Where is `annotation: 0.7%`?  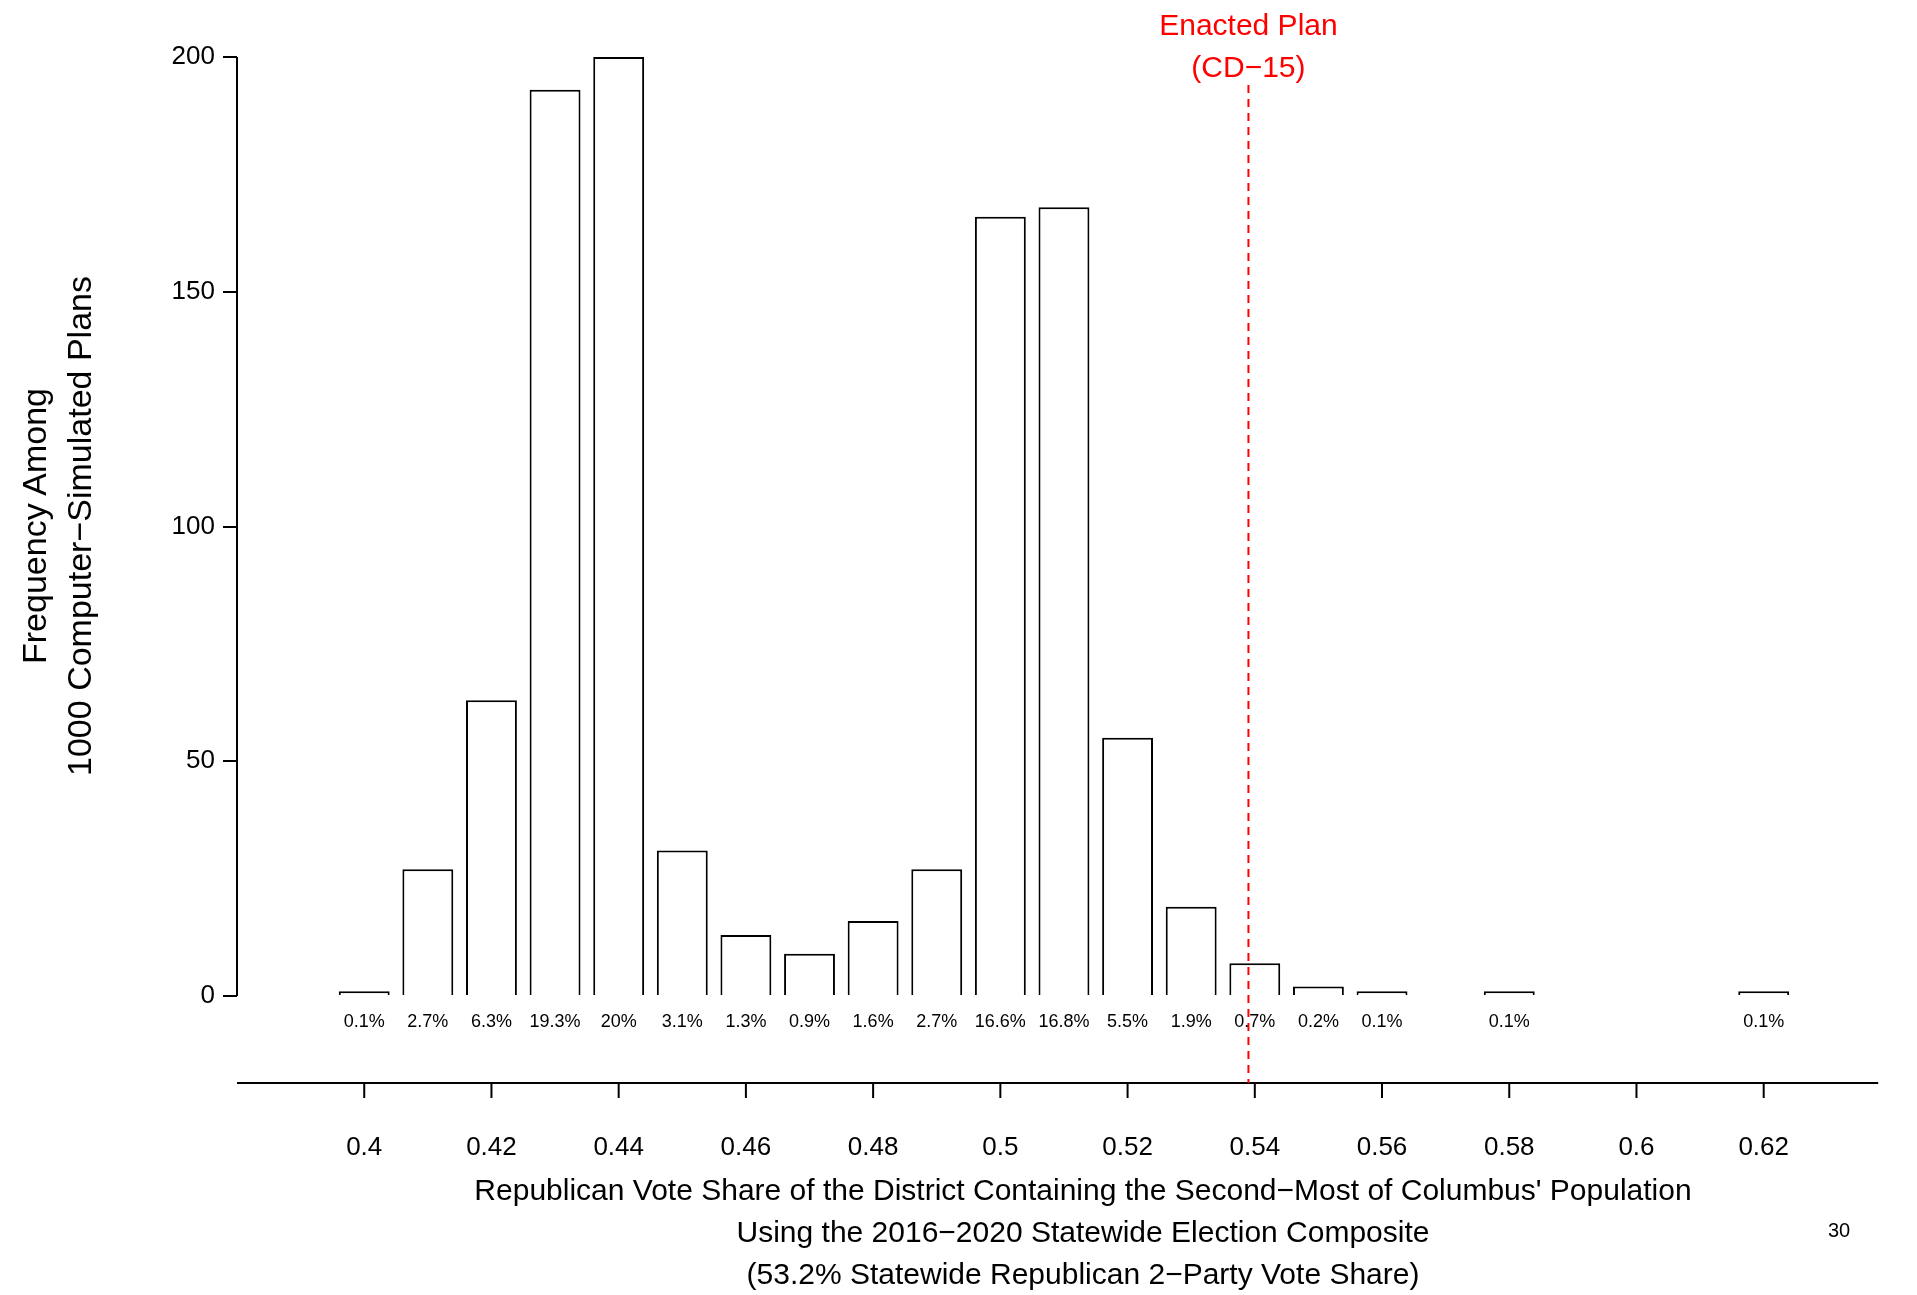 annotation: 0.7% is located at coordinates (1255, 1020).